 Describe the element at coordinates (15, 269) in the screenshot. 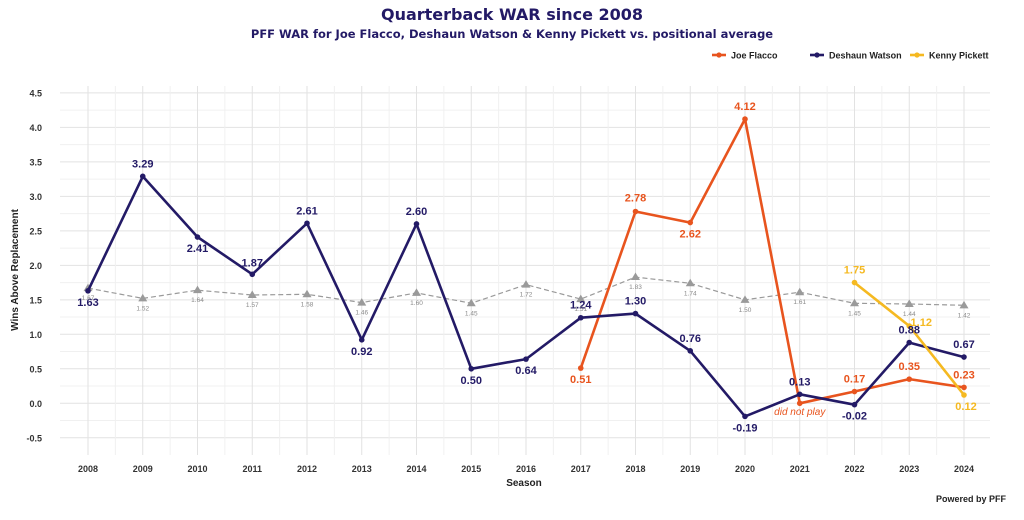

I see `y-axis-label: Wins Above Replacement` at that location.